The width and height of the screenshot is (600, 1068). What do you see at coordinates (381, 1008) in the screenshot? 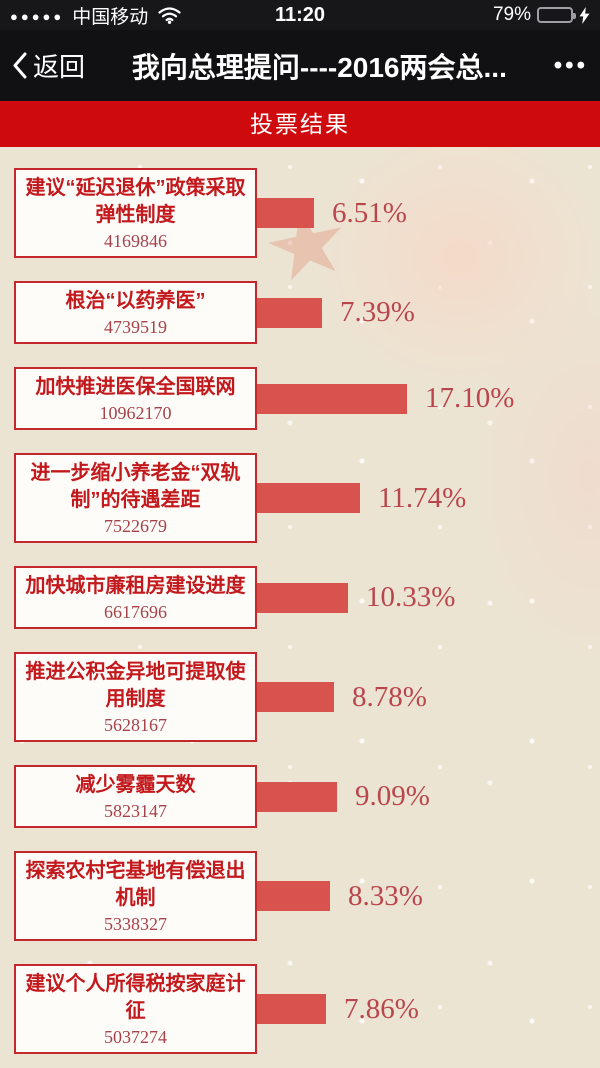
I see `vote-percent: 7.86%` at bounding box center [381, 1008].